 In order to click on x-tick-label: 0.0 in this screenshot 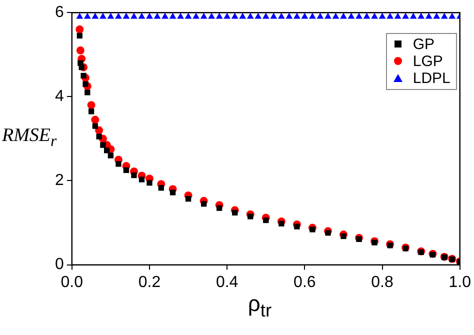, I will do `click(72, 282)`.